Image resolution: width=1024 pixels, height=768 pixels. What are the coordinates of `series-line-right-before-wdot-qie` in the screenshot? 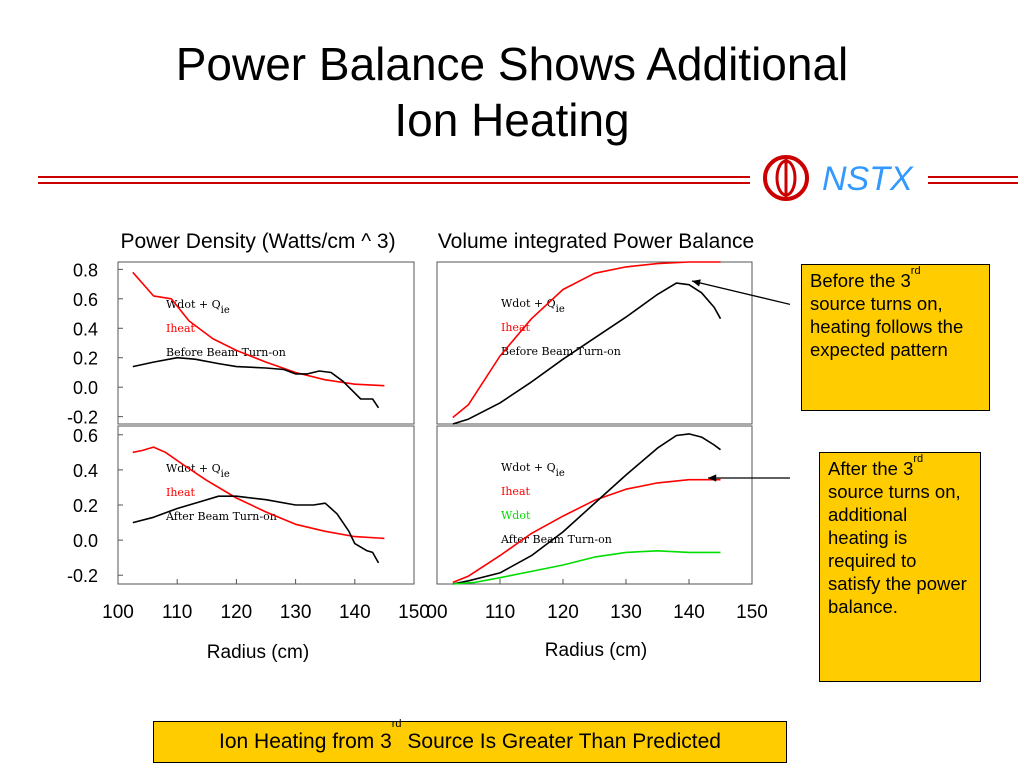 It's located at (587, 353).